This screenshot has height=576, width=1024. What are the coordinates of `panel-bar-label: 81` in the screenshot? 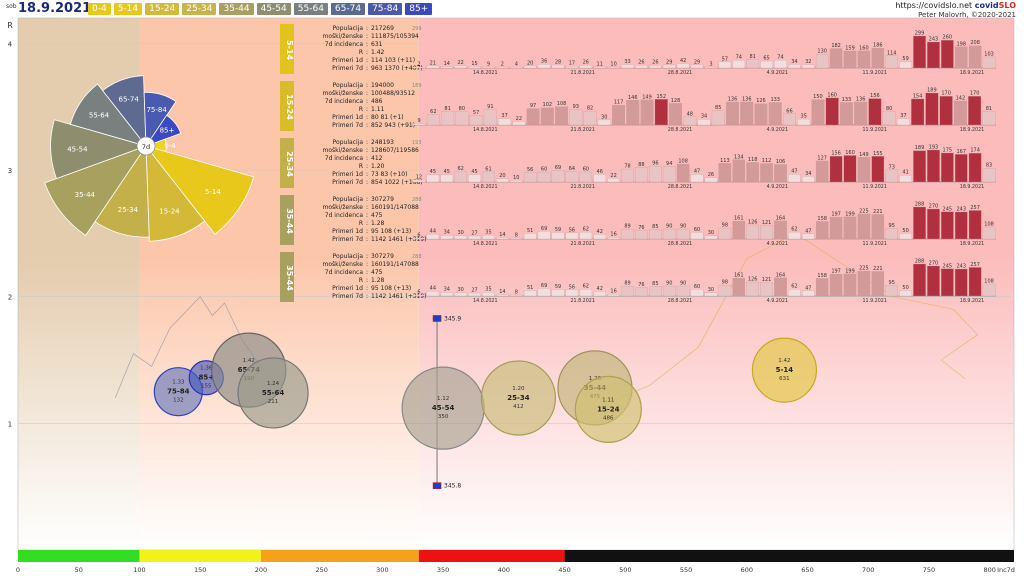 It's located at (989, 109).